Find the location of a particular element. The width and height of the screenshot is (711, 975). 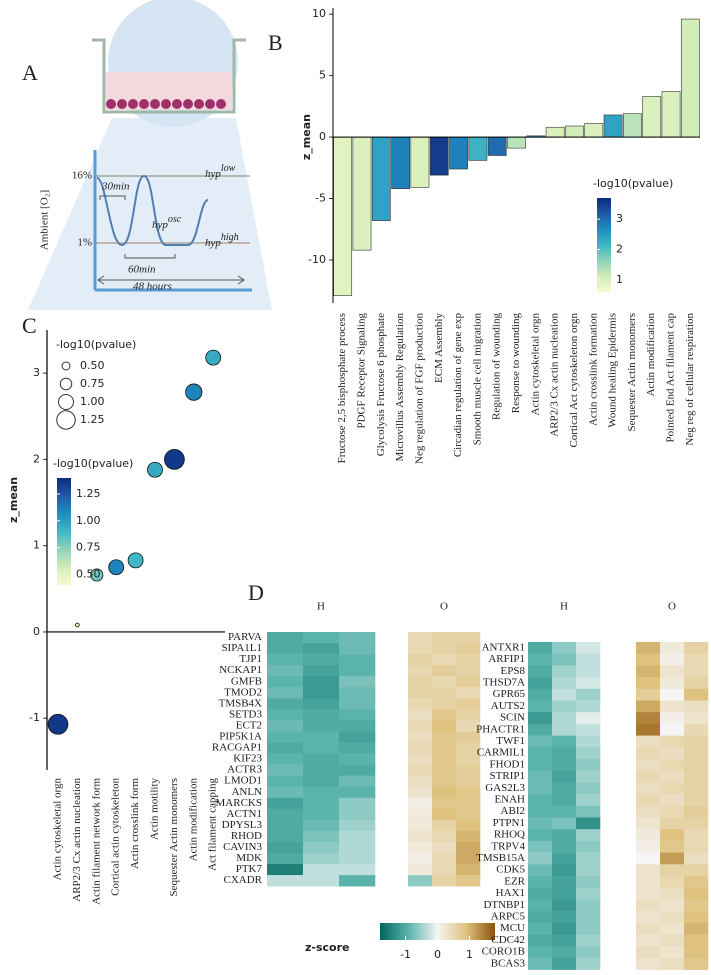

panel-letter: A is located at coordinates (30, 72).